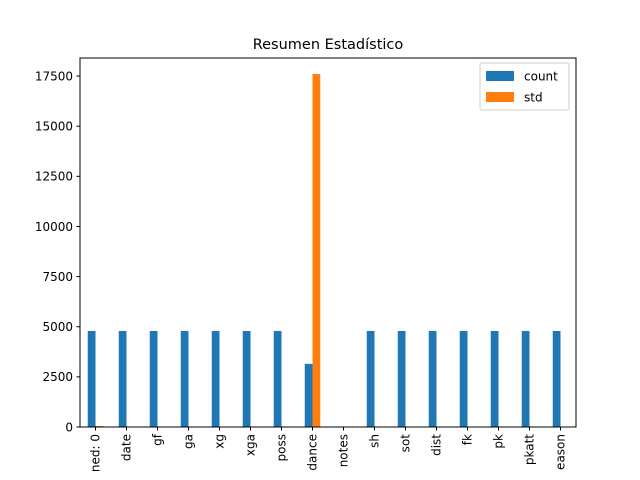 This screenshot has width=640, height=480. Describe the element at coordinates (561, 452) in the screenshot. I see `x-tick-label: eason` at that location.